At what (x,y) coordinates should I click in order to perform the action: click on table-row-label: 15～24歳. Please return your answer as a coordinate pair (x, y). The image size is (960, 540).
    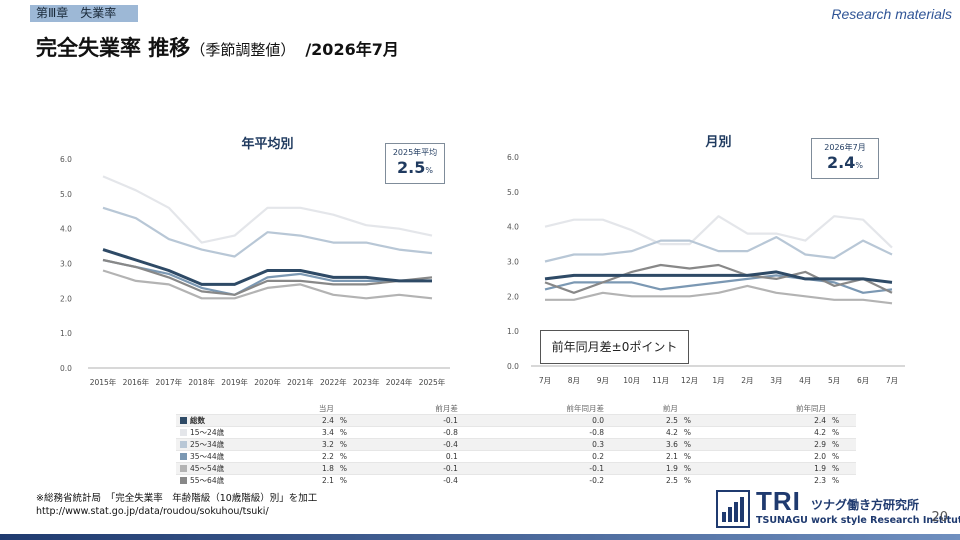
    Looking at the image, I should click on (207, 432).